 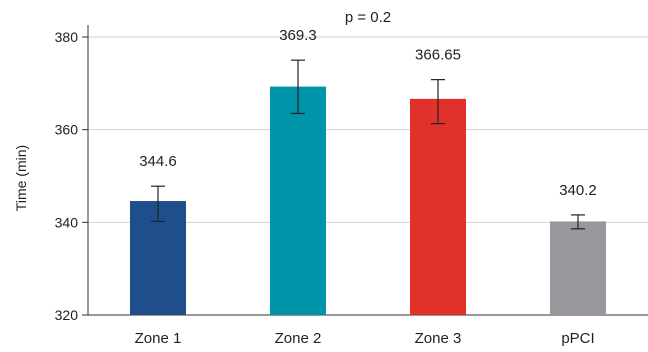 What do you see at coordinates (578, 190) in the screenshot?
I see `data-label: 340.2` at bounding box center [578, 190].